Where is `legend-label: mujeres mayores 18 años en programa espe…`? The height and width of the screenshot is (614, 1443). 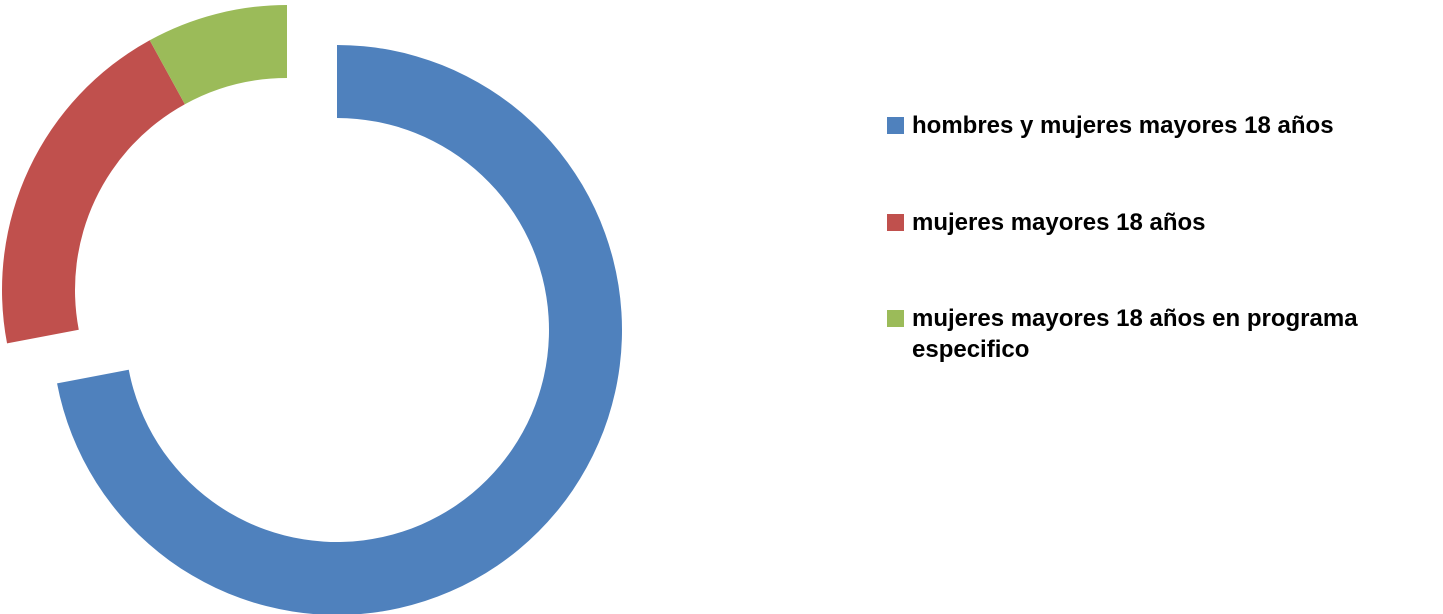 legend-label: mujeres mayores 18 años en programa espe… is located at coordinates (1135, 334).